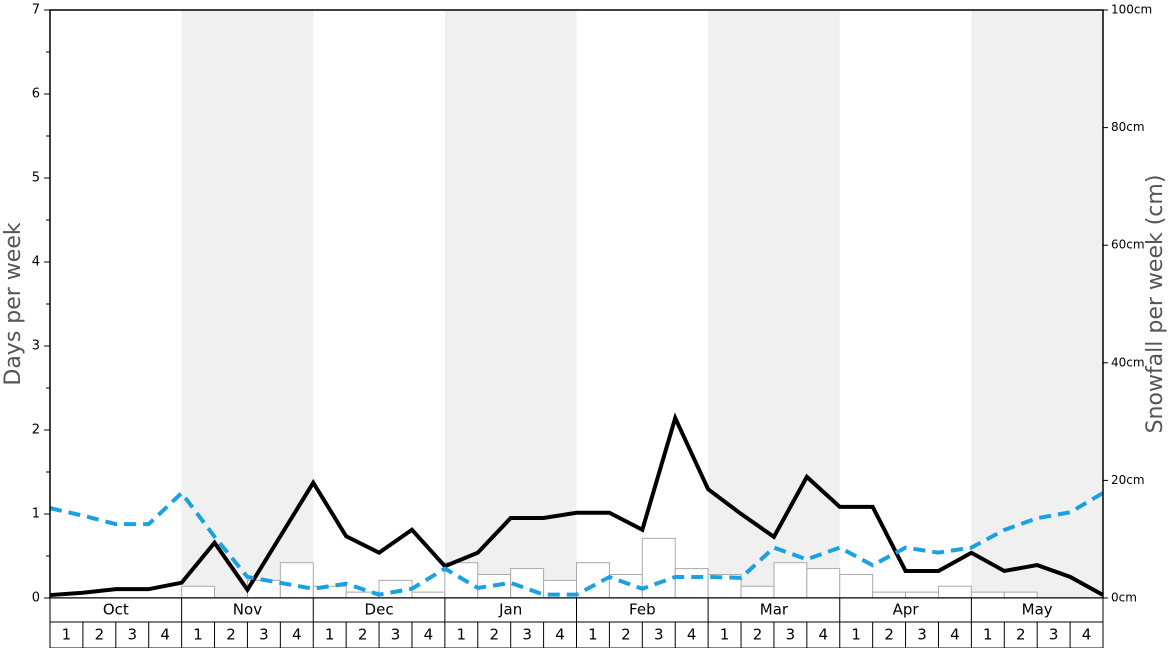 The image size is (1168, 652). I want to click on y2-tick-label: 60cm, so click(1128, 245).